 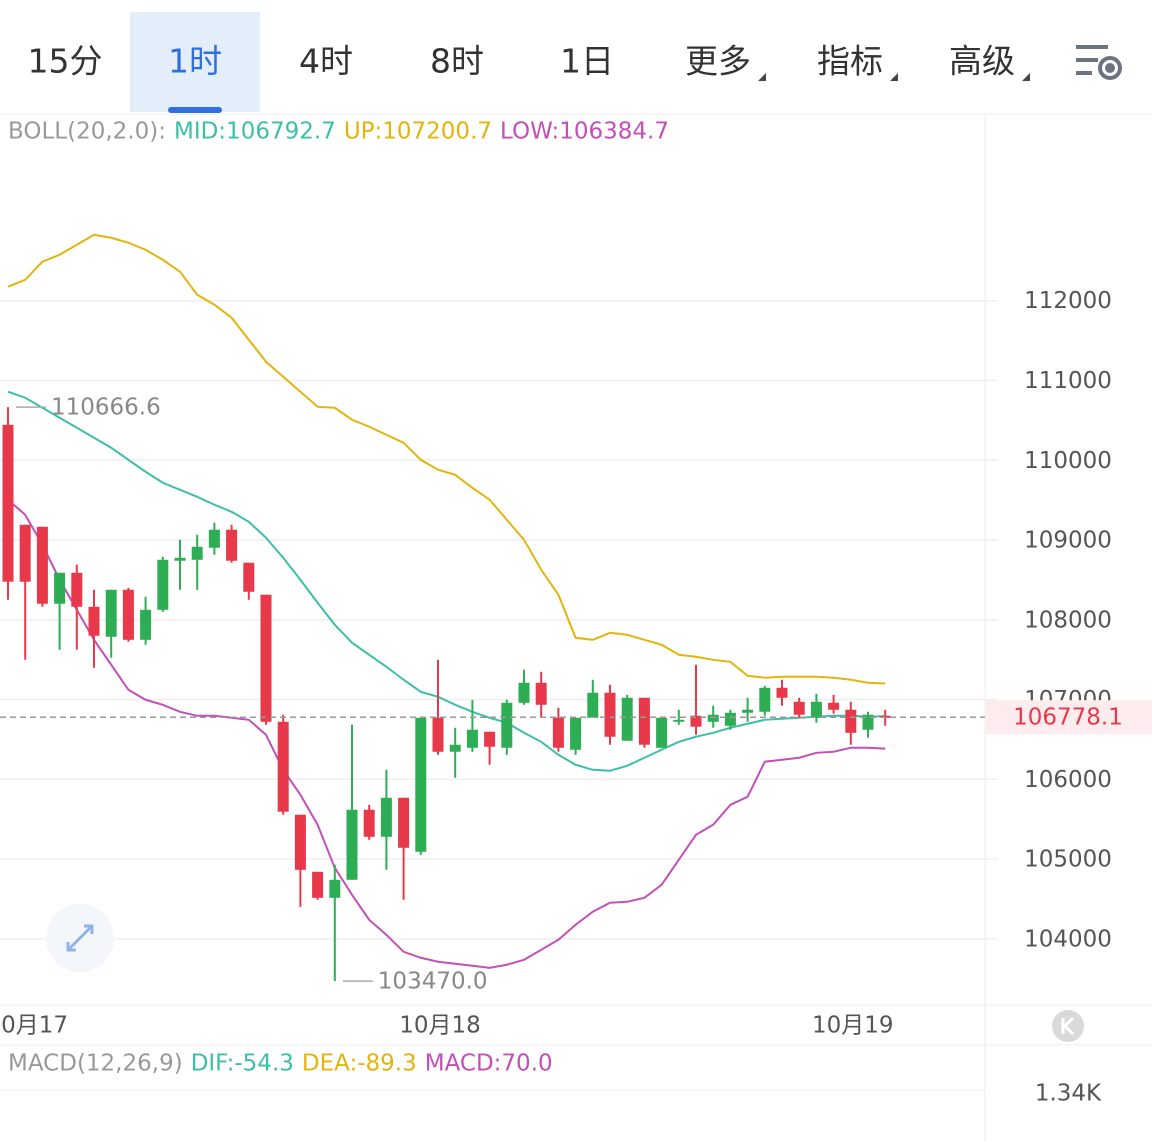 I want to click on tab: 1时, so click(x=195, y=61).